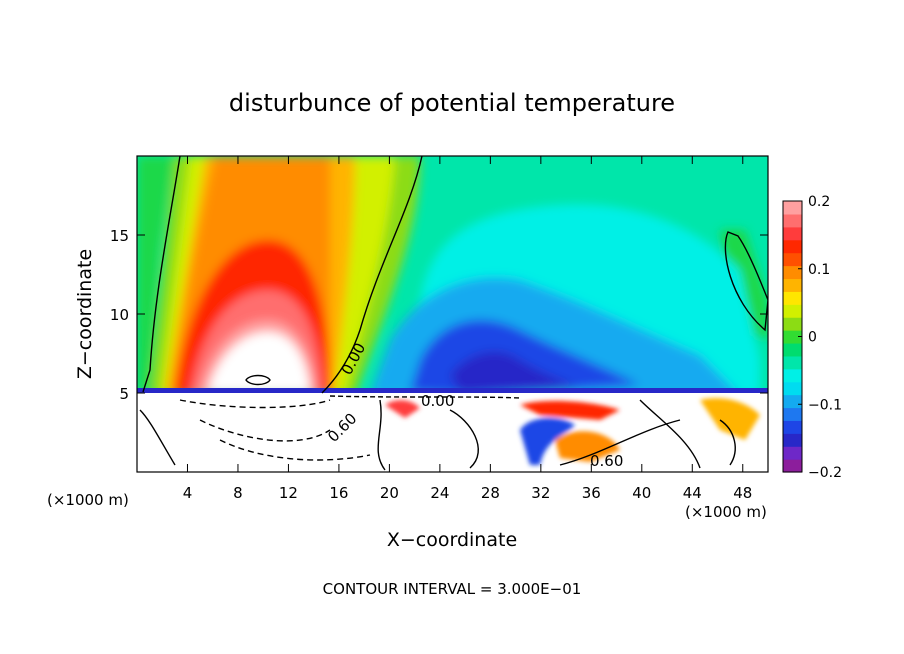  What do you see at coordinates (540, 493) in the screenshot?
I see `x-tick-label: 32` at bounding box center [540, 493].